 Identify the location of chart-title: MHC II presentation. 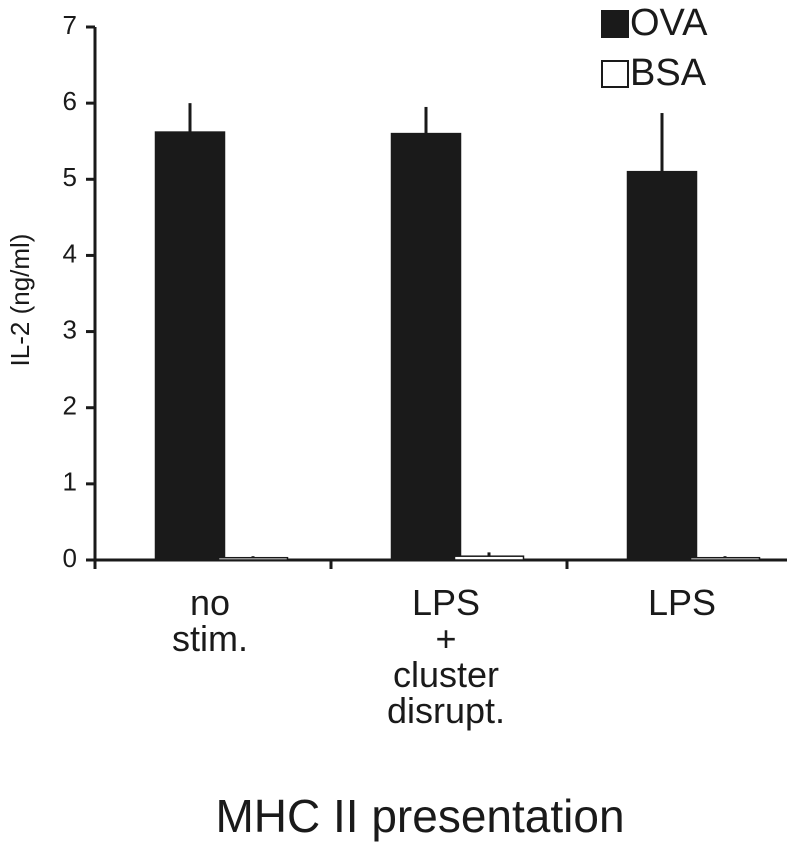
(419, 816).